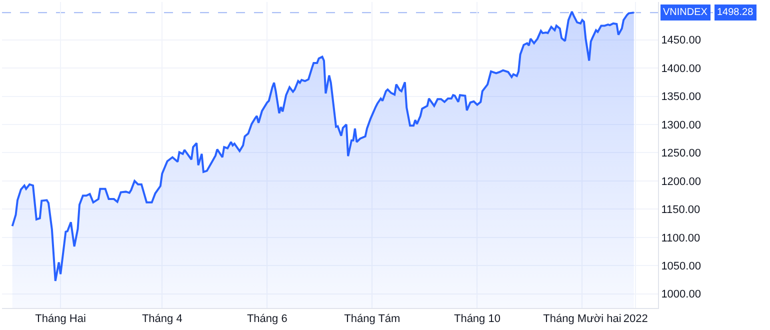 This screenshot has width=770, height=330. I want to click on x-tick-label: Tháng Mười hai, so click(582, 319).